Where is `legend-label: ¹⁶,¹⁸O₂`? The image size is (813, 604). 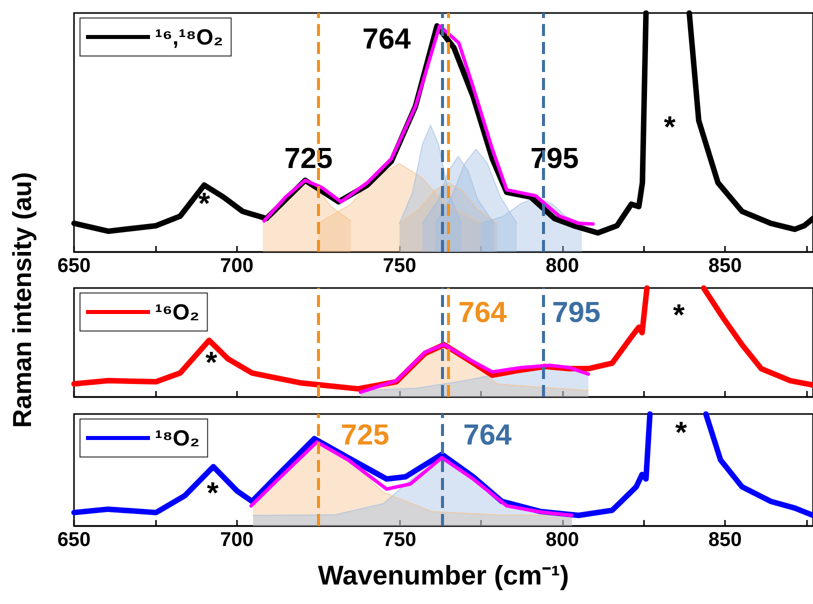 legend-label: ¹⁶,¹⁸O₂ is located at coordinates (189, 37).